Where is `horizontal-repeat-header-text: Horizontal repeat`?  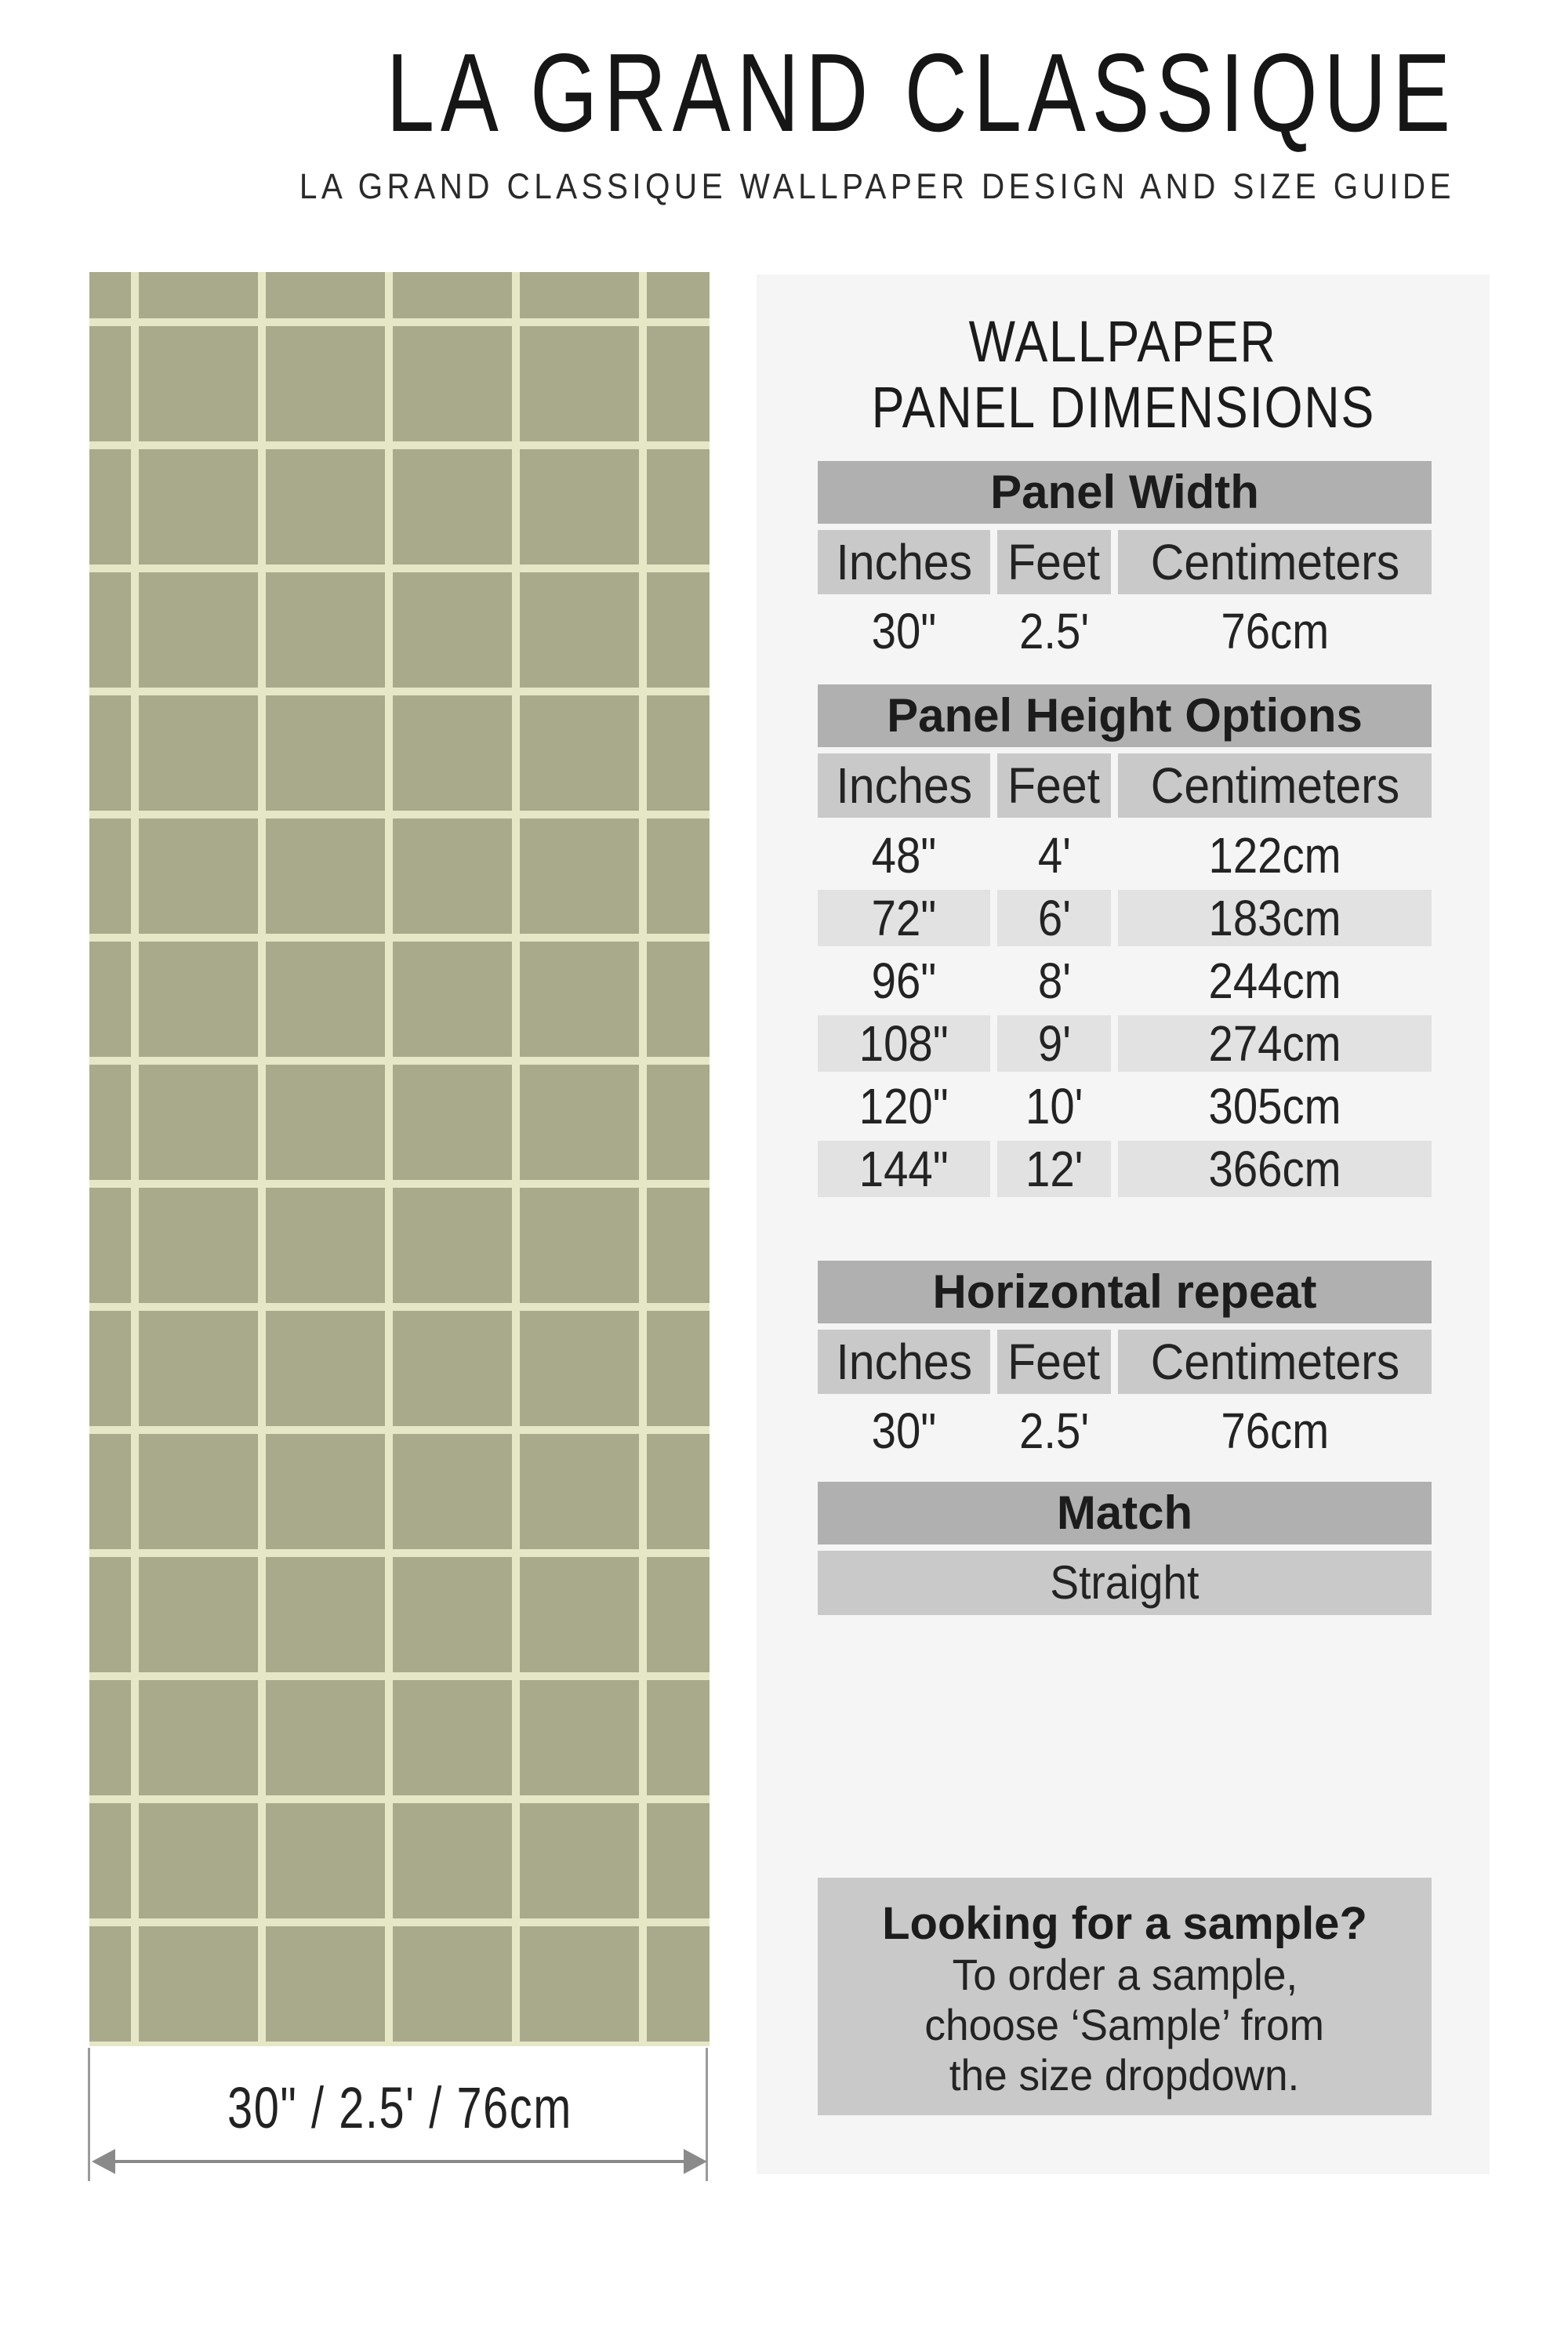
horizontal-repeat-header-text: Horizontal repeat is located at coordinates (1124, 1291).